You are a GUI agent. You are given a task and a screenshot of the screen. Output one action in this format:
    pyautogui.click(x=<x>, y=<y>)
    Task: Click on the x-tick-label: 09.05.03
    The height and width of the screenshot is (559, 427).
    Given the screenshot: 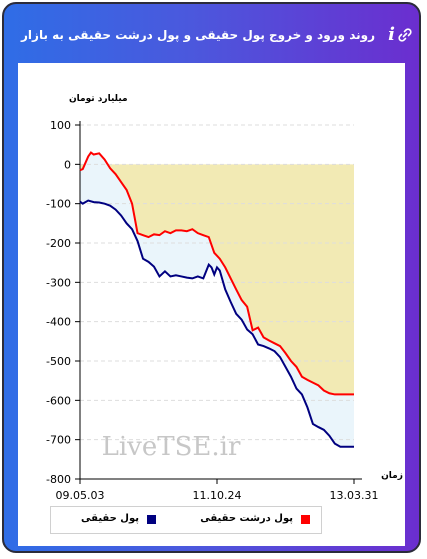 What is the action you would take?
    pyautogui.click(x=80, y=495)
    